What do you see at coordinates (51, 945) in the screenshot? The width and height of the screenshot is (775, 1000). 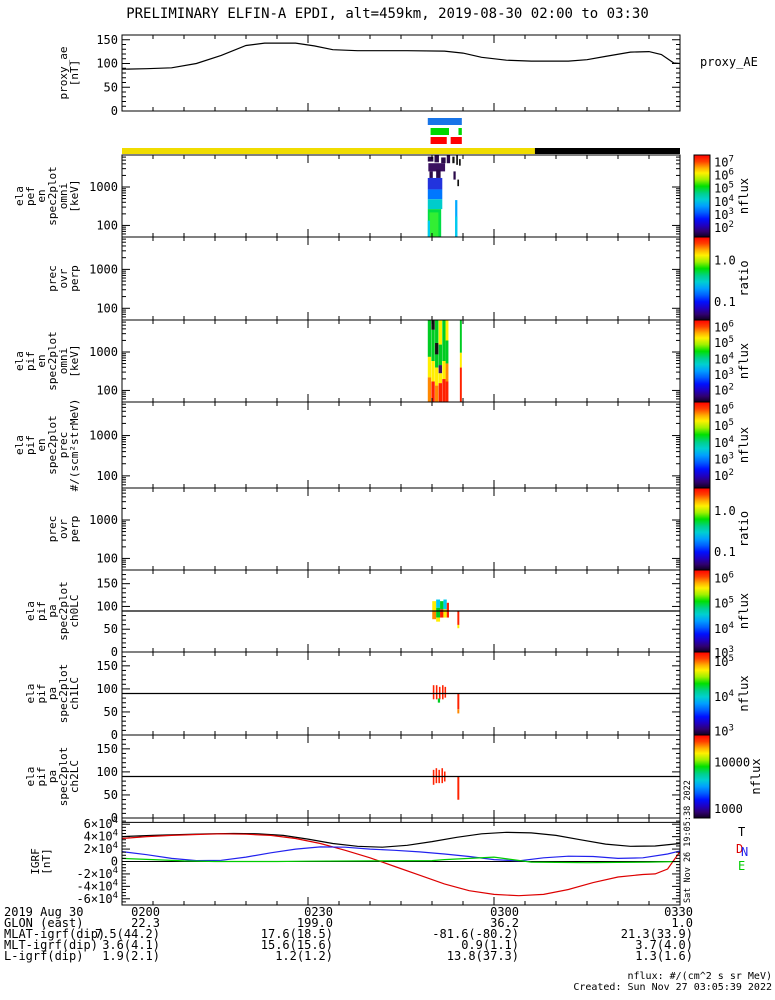 I see `bottom-row-label: MLT-igrf(dip)` at bounding box center [51, 945].